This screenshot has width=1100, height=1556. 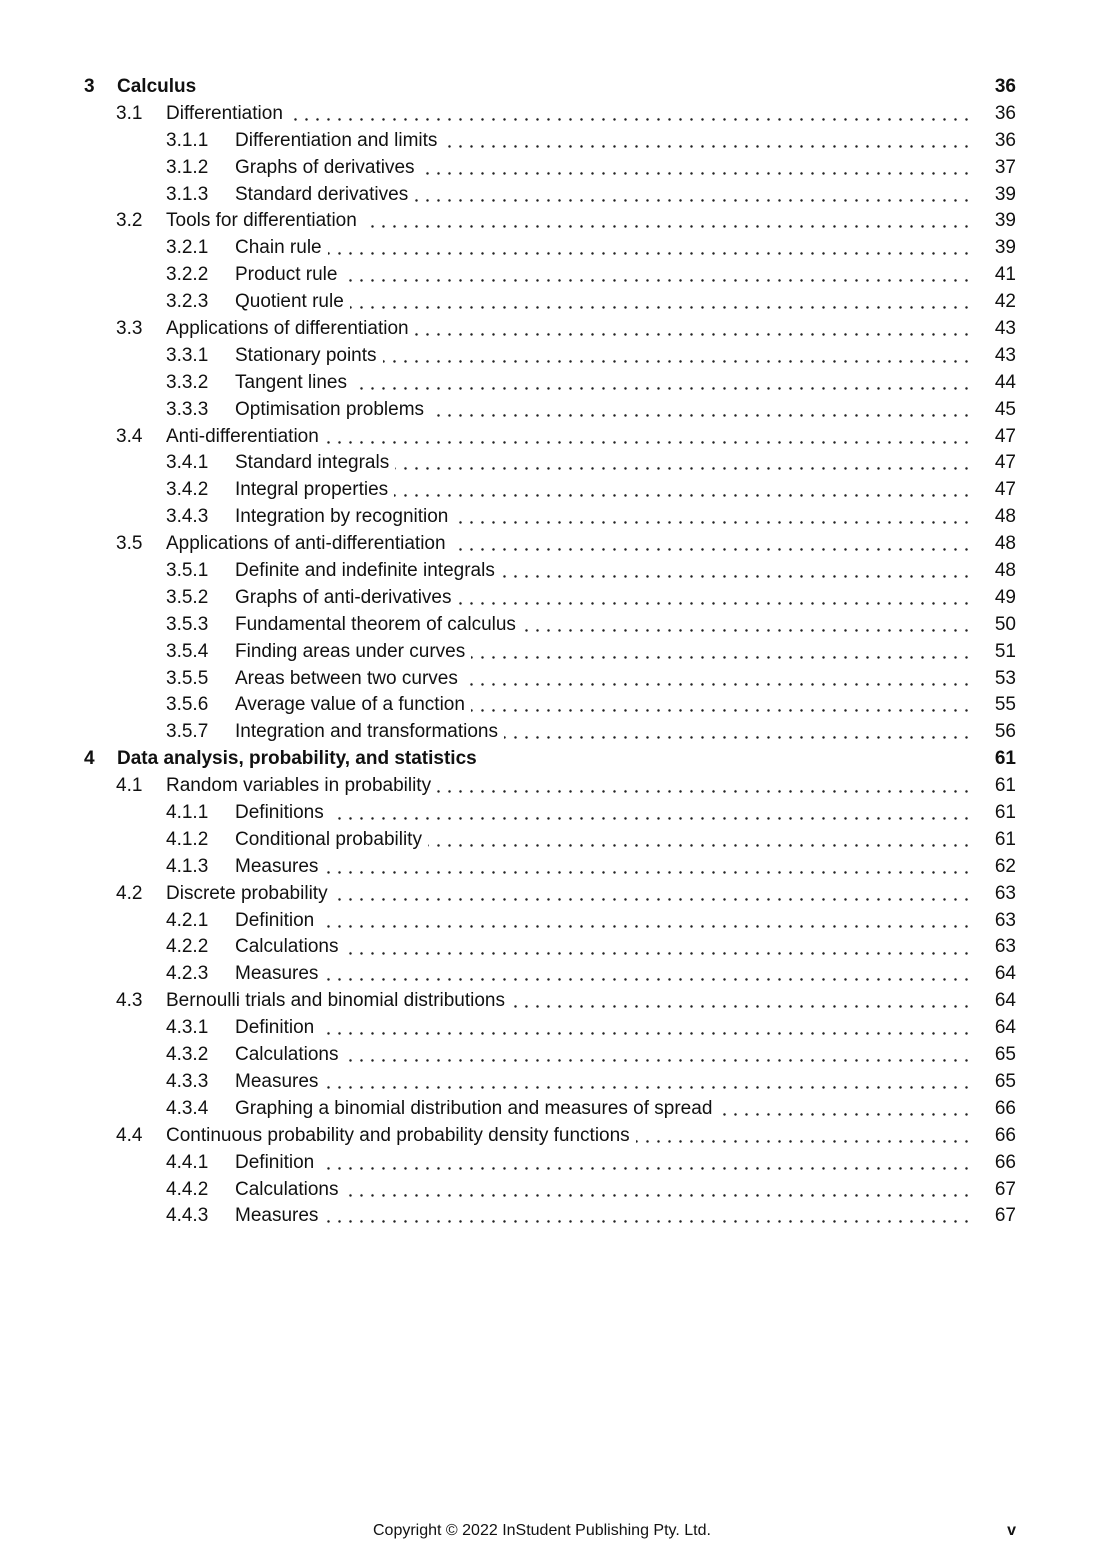 What do you see at coordinates (550, 114) in the screenshot?
I see `toc-section-entry: 3.1 Differentiation 36` at bounding box center [550, 114].